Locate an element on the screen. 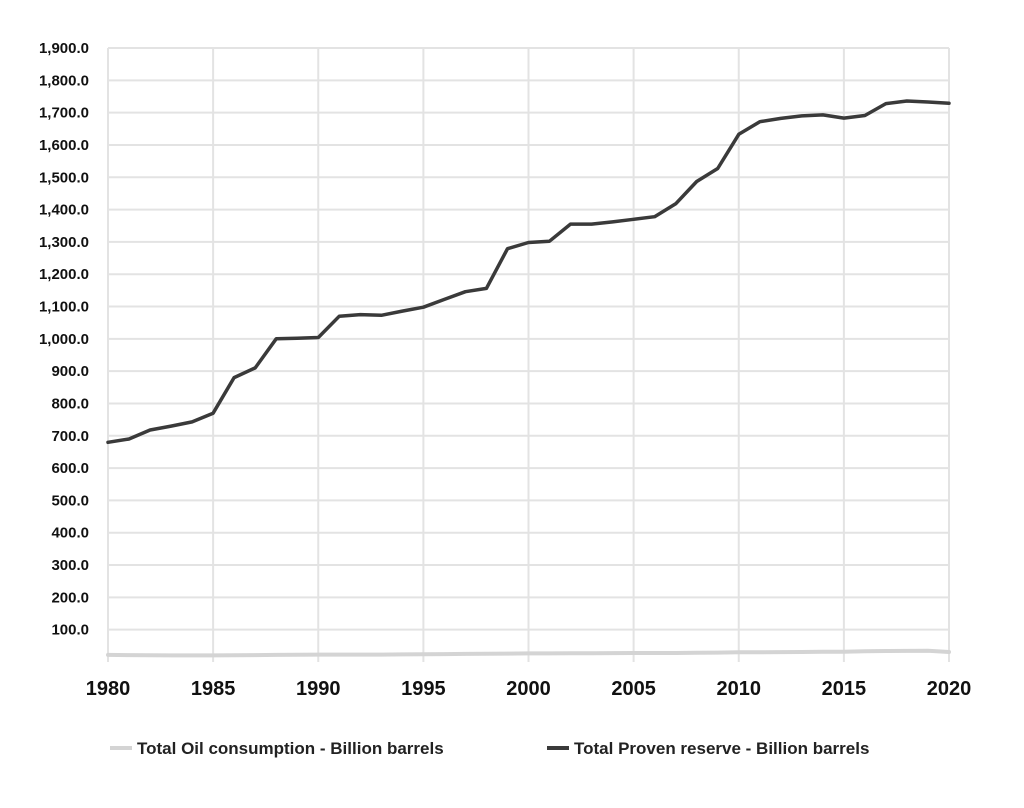 This screenshot has height=808, width=1024. x-tick-label: 2005 is located at coordinates (633, 689).